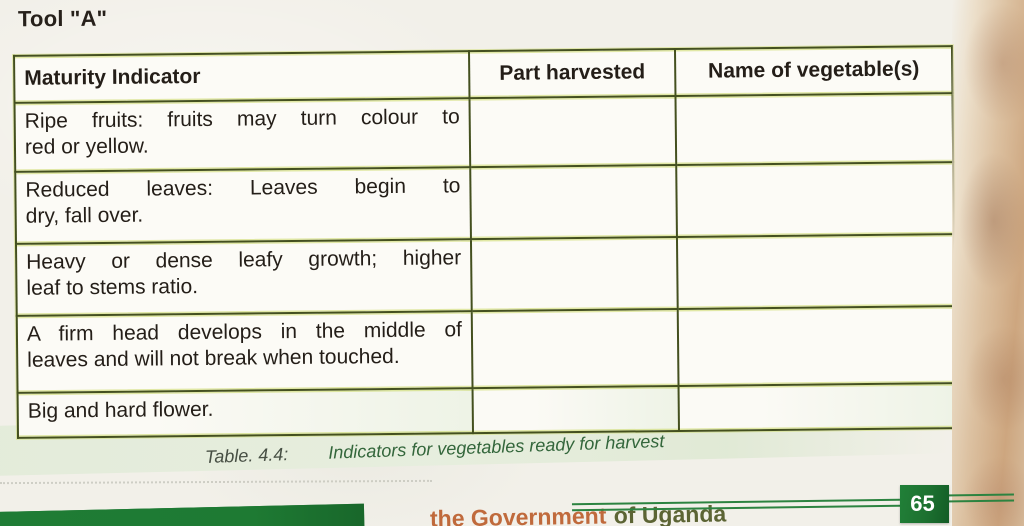 The image size is (1024, 526). What do you see at coordinates (86, 146) in the screenshot?
I see `cell-line: red or yellow.` at bounding box center [86, 146].